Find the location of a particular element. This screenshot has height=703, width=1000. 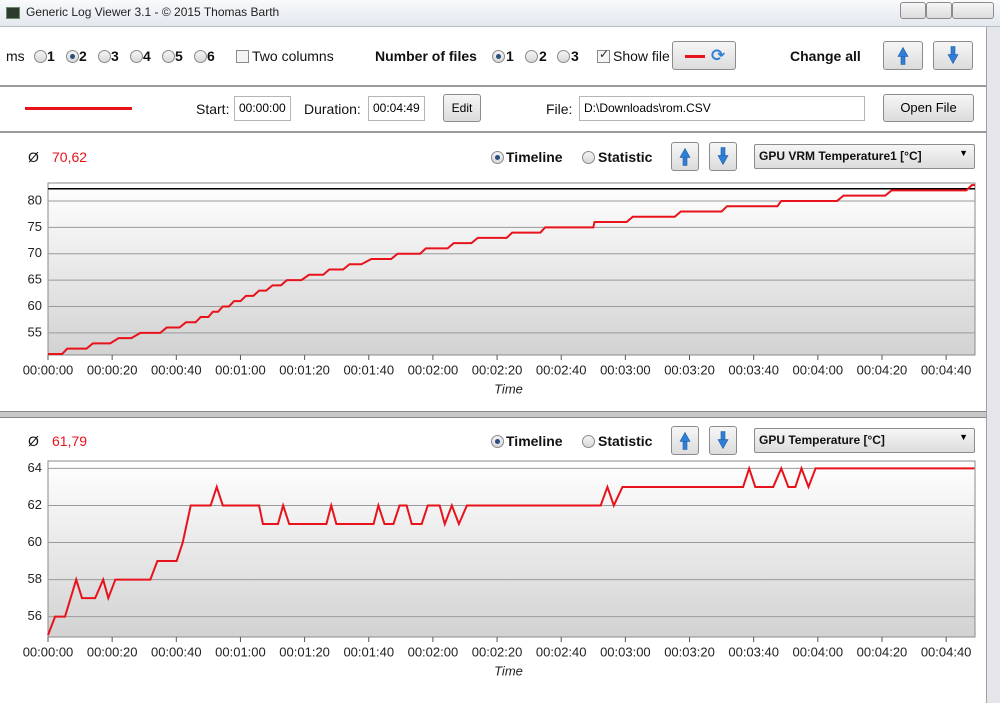

show-file-check: ✓ is located at coordinates (603, 55).